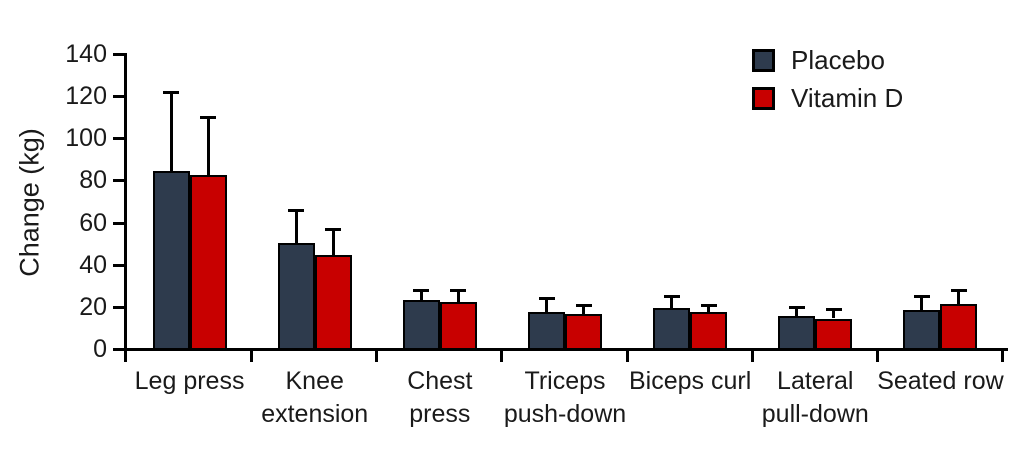 The height and width of the screenshot is (452, 1024). What do you see at coordinates (93, 306) in the screenshot?
I see `y-tick-label: 20` at bounding box center [93, 306].